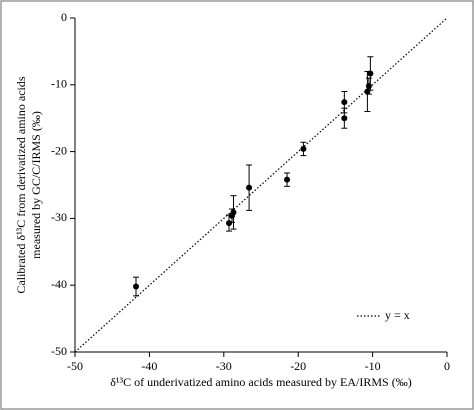 This screenshot has height=410, width=474. Describe the element at coordinates (59, 84) in the screenshot. I see `y-tick-label: -10` at that location.